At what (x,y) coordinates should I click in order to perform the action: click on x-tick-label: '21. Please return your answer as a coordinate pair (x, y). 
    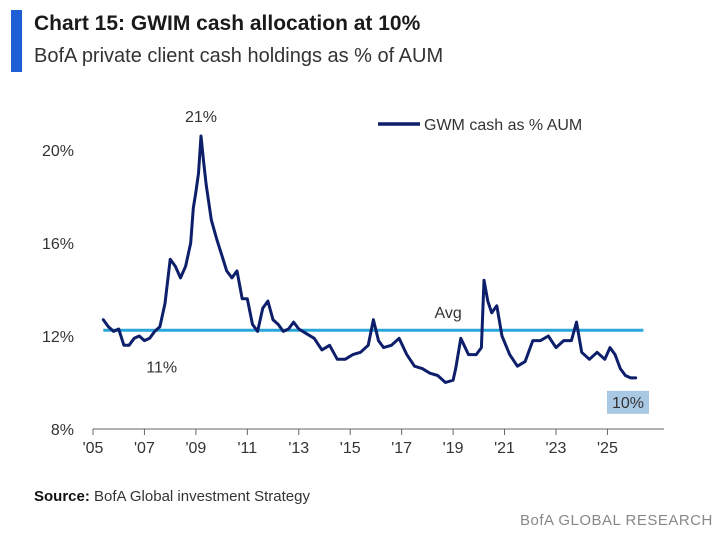
    Looking at the image, I should click on (504, 448).